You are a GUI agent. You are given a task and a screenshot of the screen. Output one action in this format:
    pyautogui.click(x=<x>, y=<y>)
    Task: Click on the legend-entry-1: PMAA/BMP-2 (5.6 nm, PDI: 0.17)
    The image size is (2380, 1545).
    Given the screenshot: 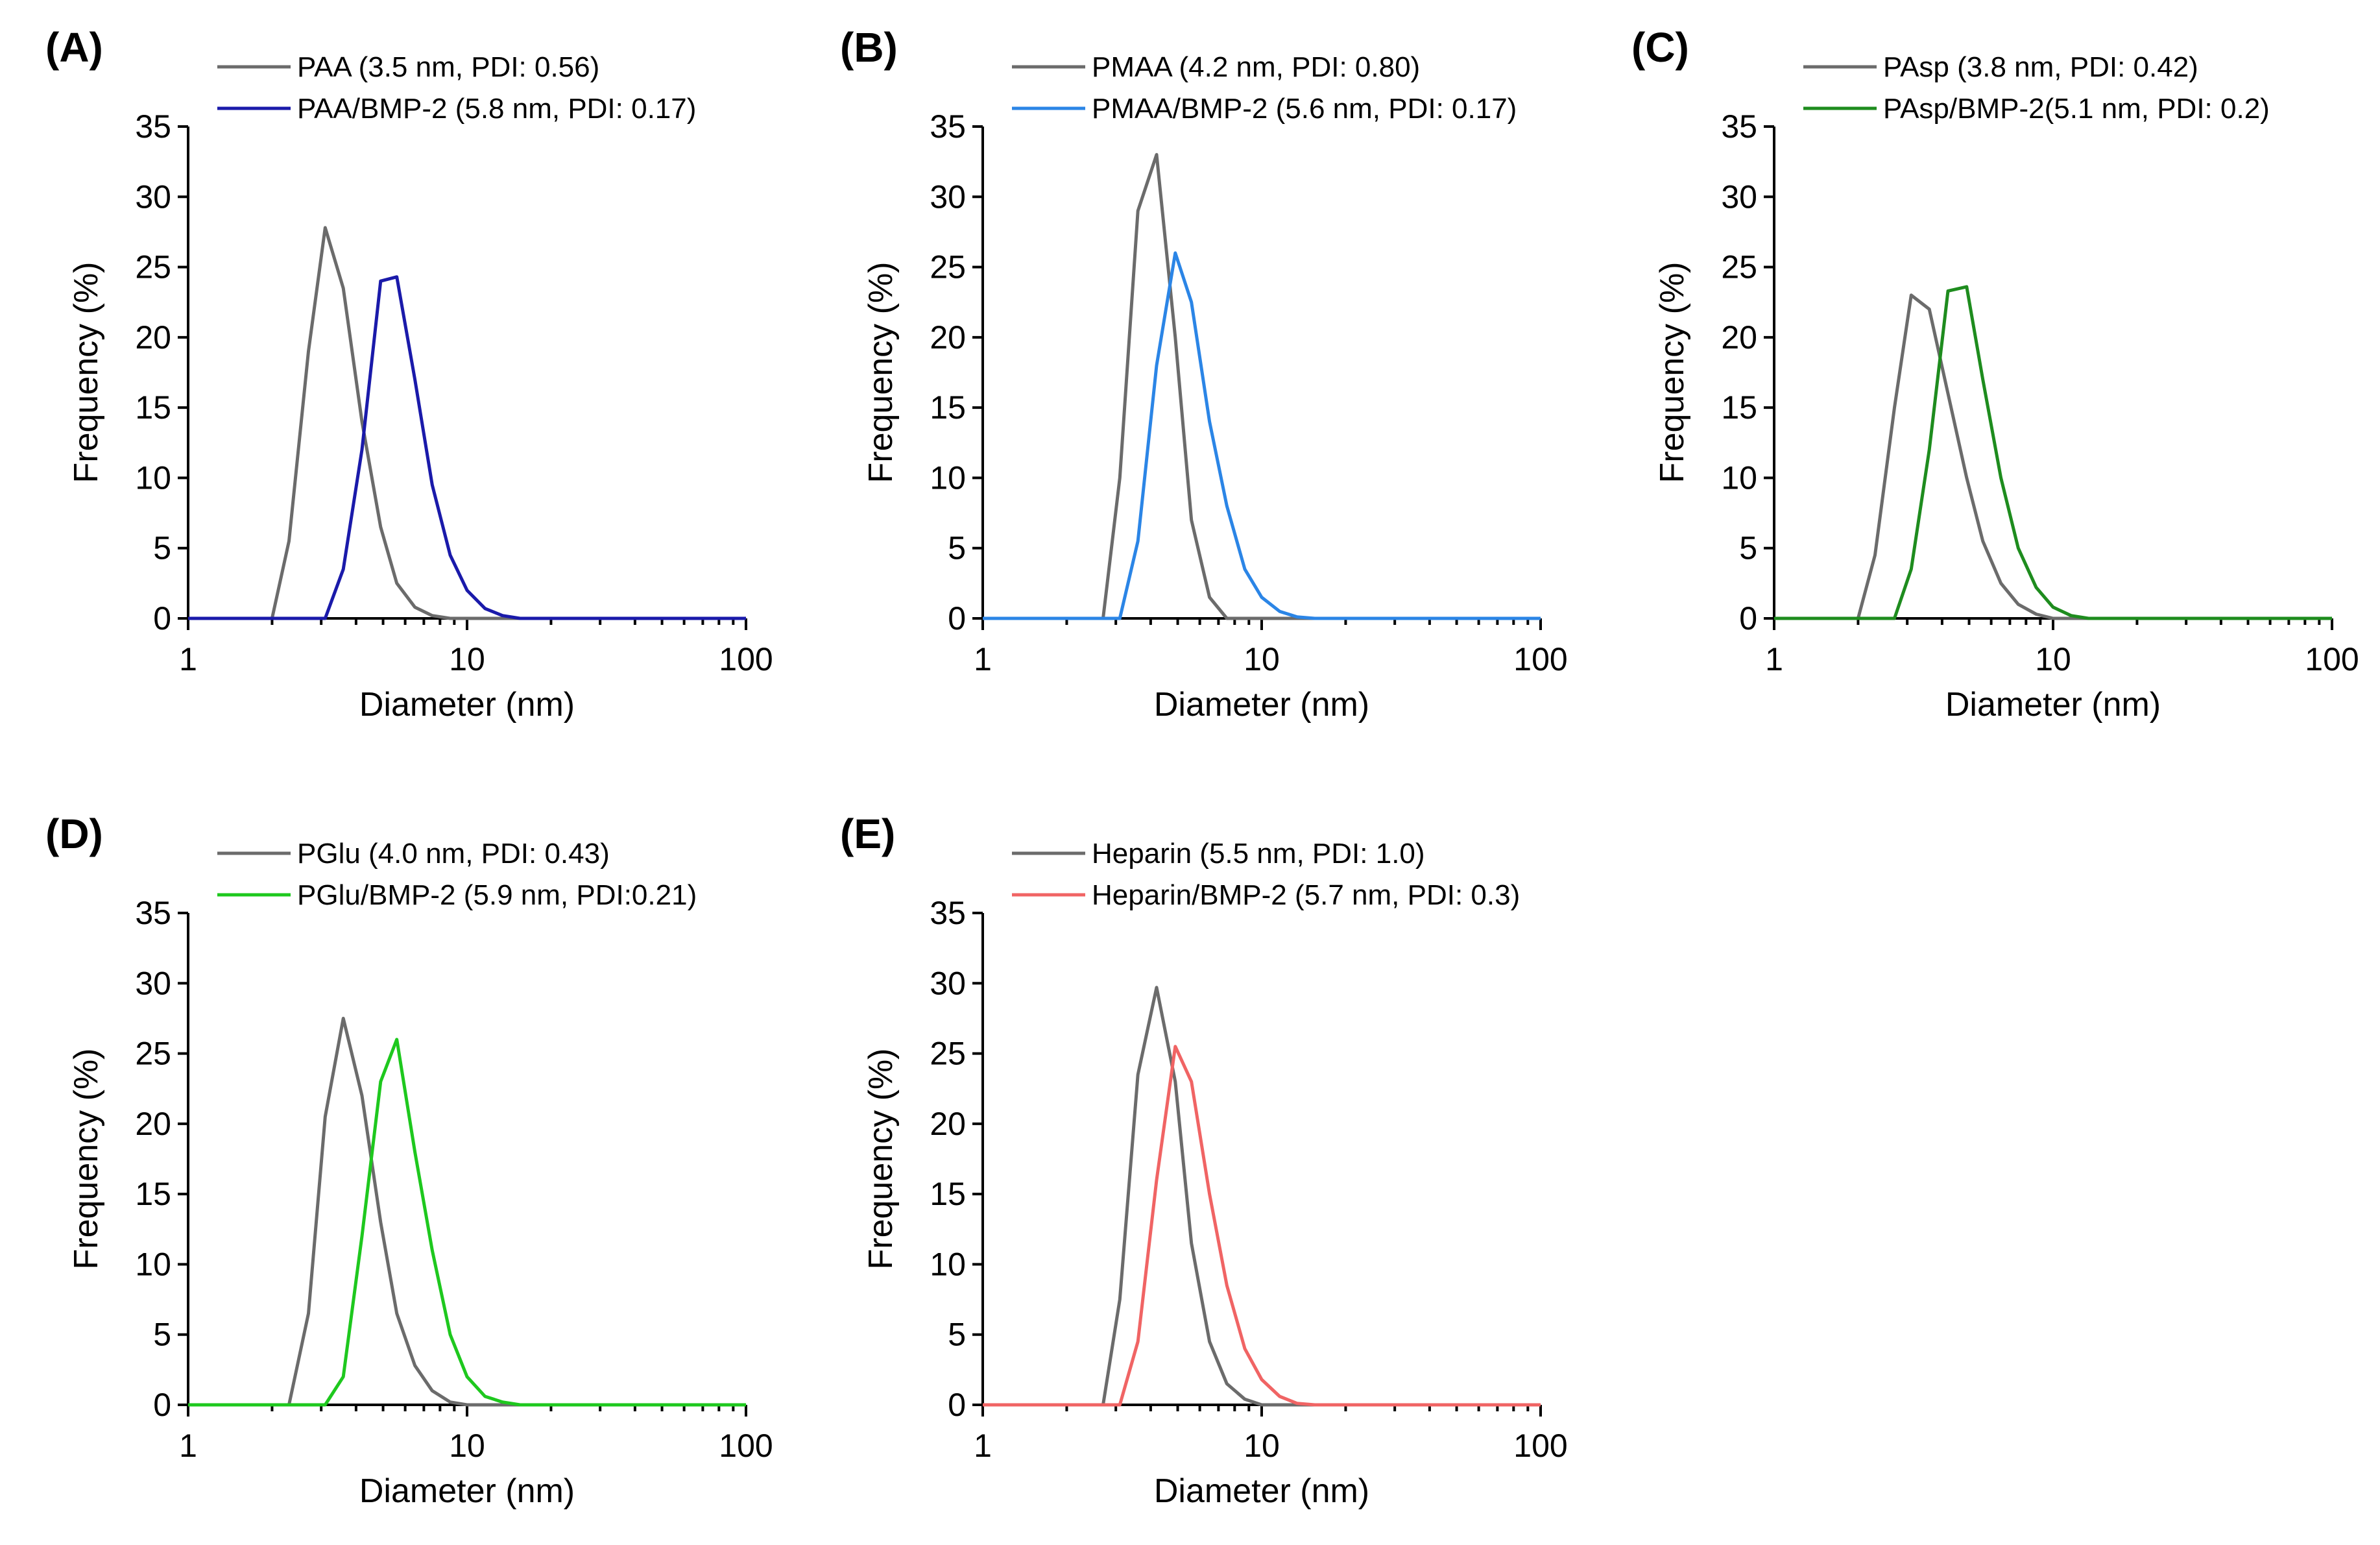 What is the action you would take?
    pyautogui.click(x=1304, y=109)
    